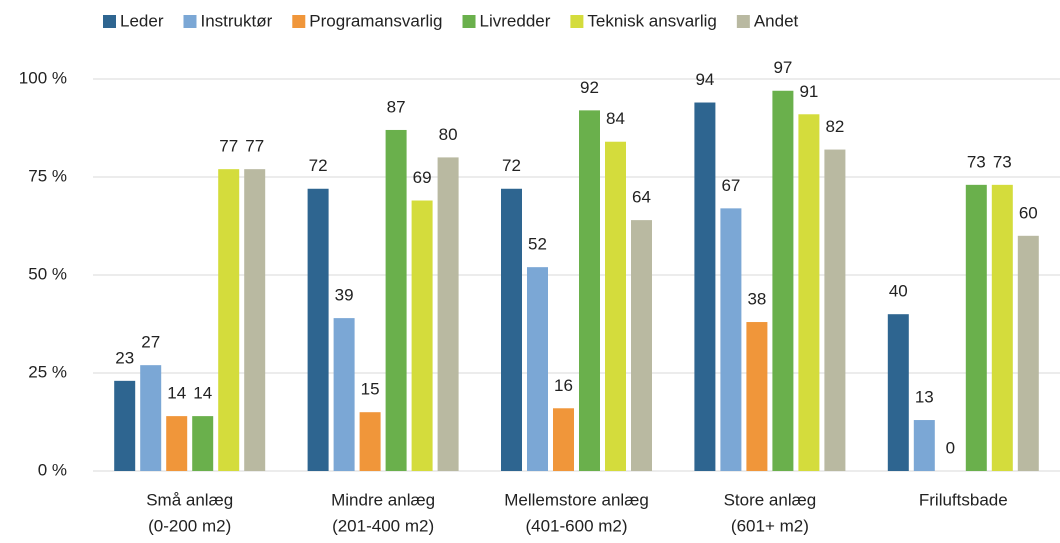  Describe the element at coordinates (236, 20) in the screenshot. I see `legend-label: Instruktør` at that location.